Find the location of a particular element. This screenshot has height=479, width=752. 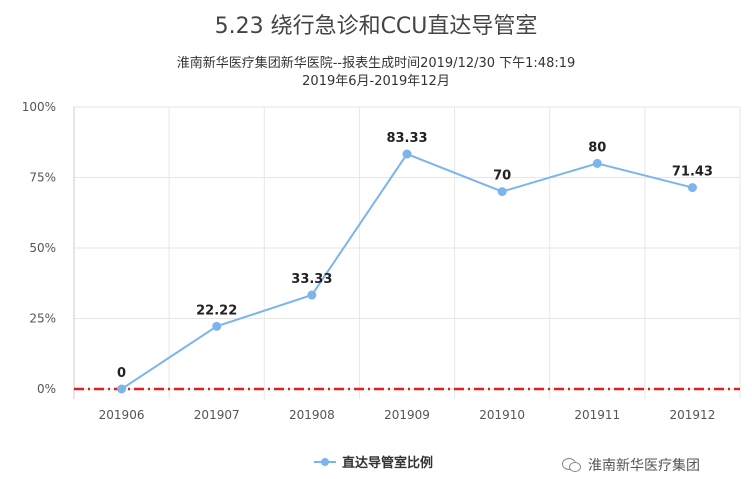

y-tick-label: 0% is located at coordinates (46, 389).